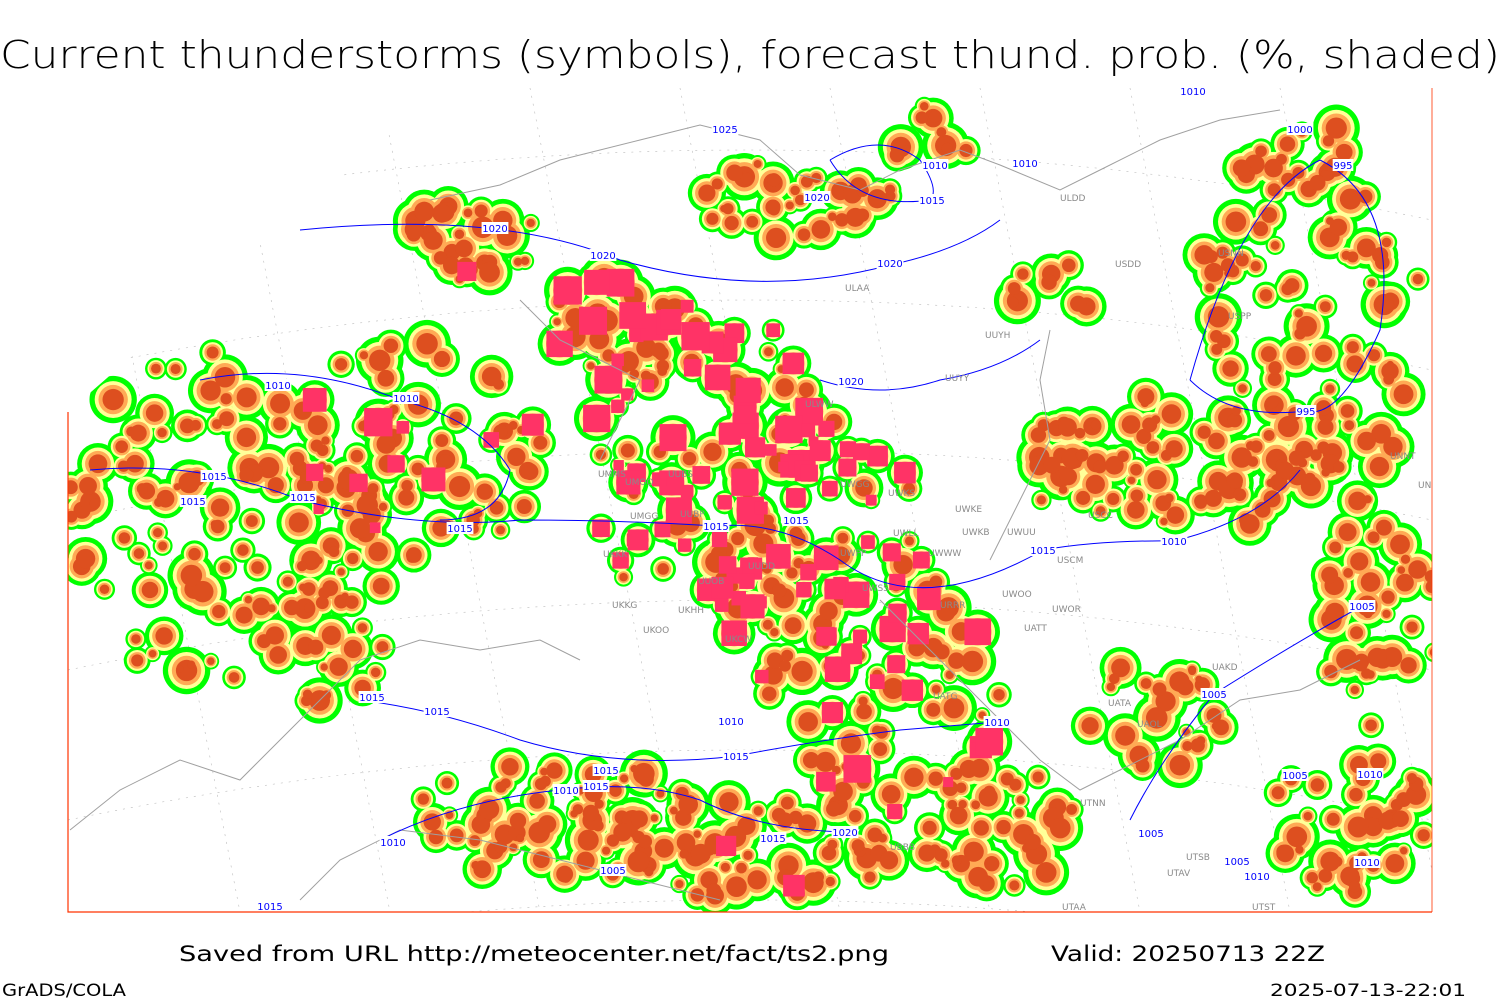  What do you see at coordinates (680, 475) in the screenshot?
I see `station-label: UUBS` at bounding box center [680, 475].